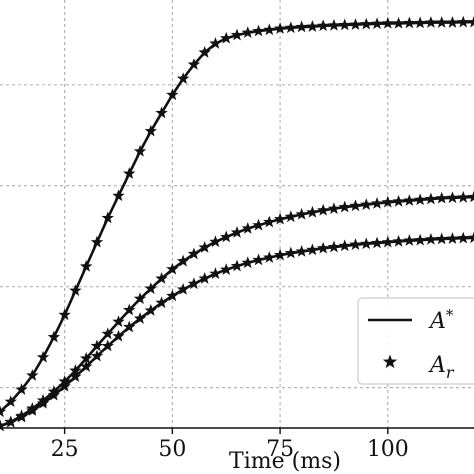 This screenshot has width=474, height=474. Describe the element at coordinates (65, 449) in the screenshot. I see `x-tick-label: 25` at that location.